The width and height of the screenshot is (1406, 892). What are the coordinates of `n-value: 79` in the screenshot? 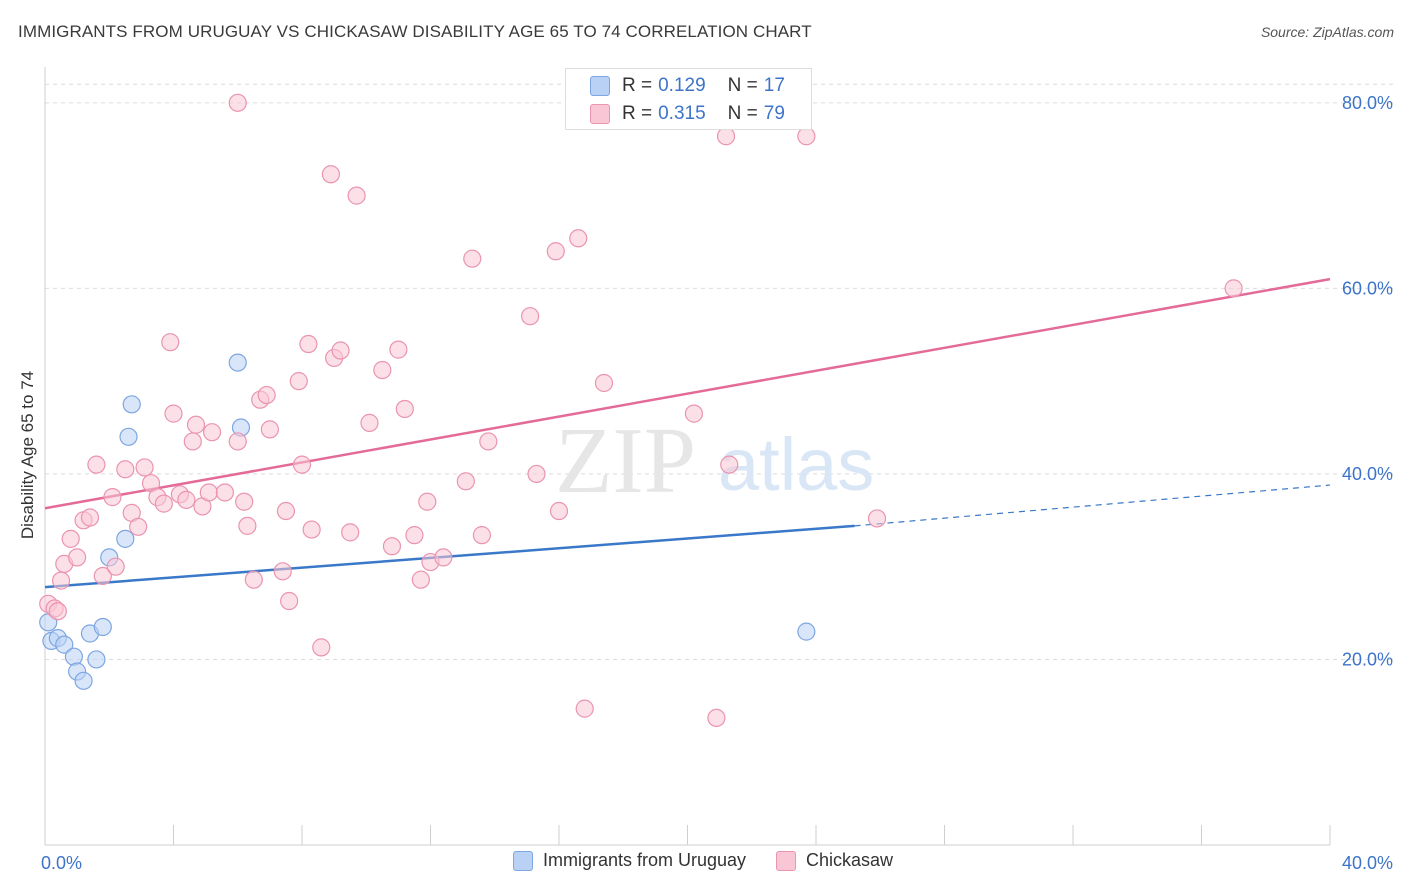 It's located at (774, 113).